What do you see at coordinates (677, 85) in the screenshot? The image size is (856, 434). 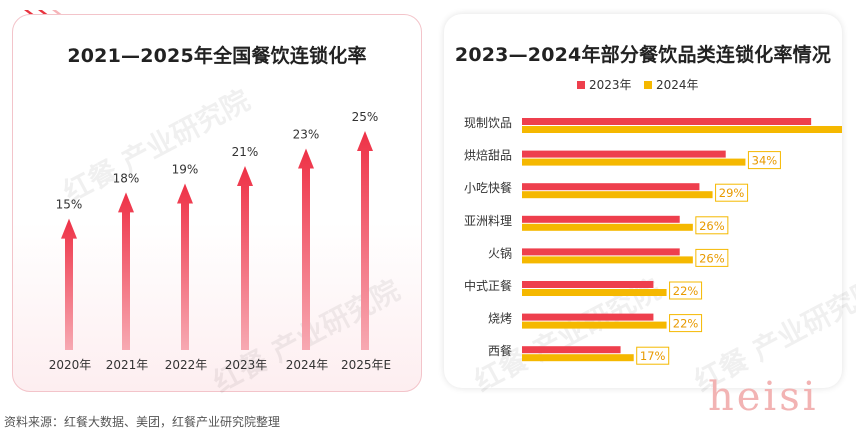 I see `legend-label-2024: 2024年` at bounding box center [677, 85].